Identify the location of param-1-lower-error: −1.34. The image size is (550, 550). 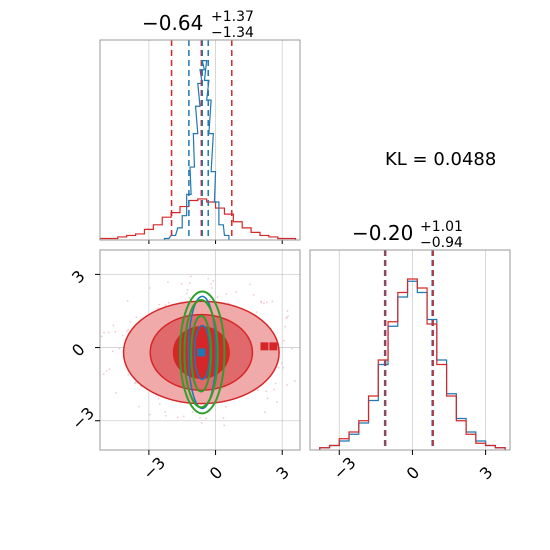
(232, 33).